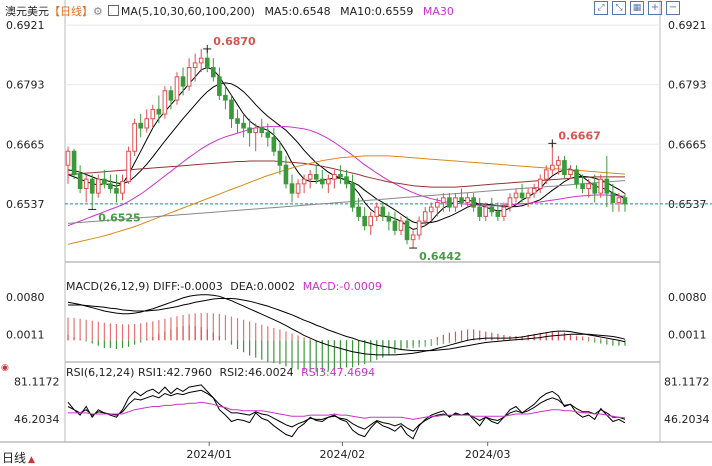  What do you see at coordinates (601, 8) in the screenshot?
I see `expand-icon: ⤢` at bounding box center [601, 8].